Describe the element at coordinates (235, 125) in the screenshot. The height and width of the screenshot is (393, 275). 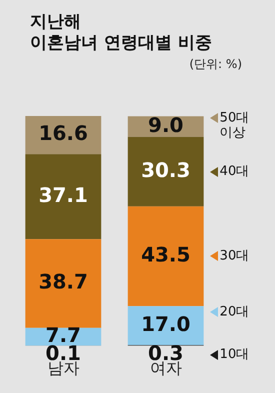
I see `legend-label: 50대 이상` at that location.